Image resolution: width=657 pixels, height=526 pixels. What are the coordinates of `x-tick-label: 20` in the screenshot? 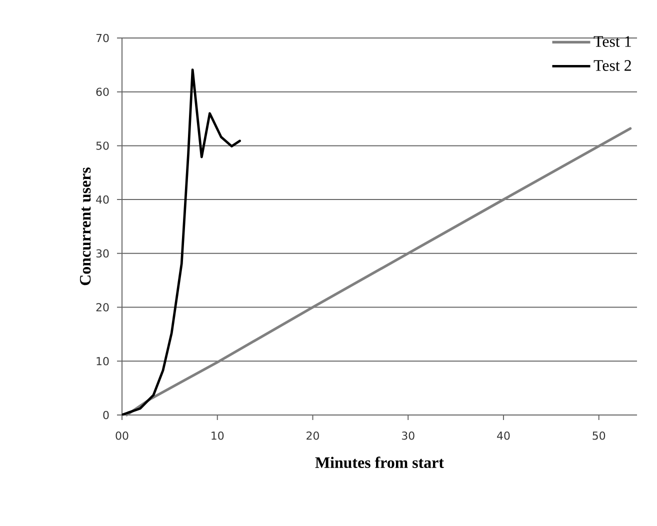 It's located at (312, 436).